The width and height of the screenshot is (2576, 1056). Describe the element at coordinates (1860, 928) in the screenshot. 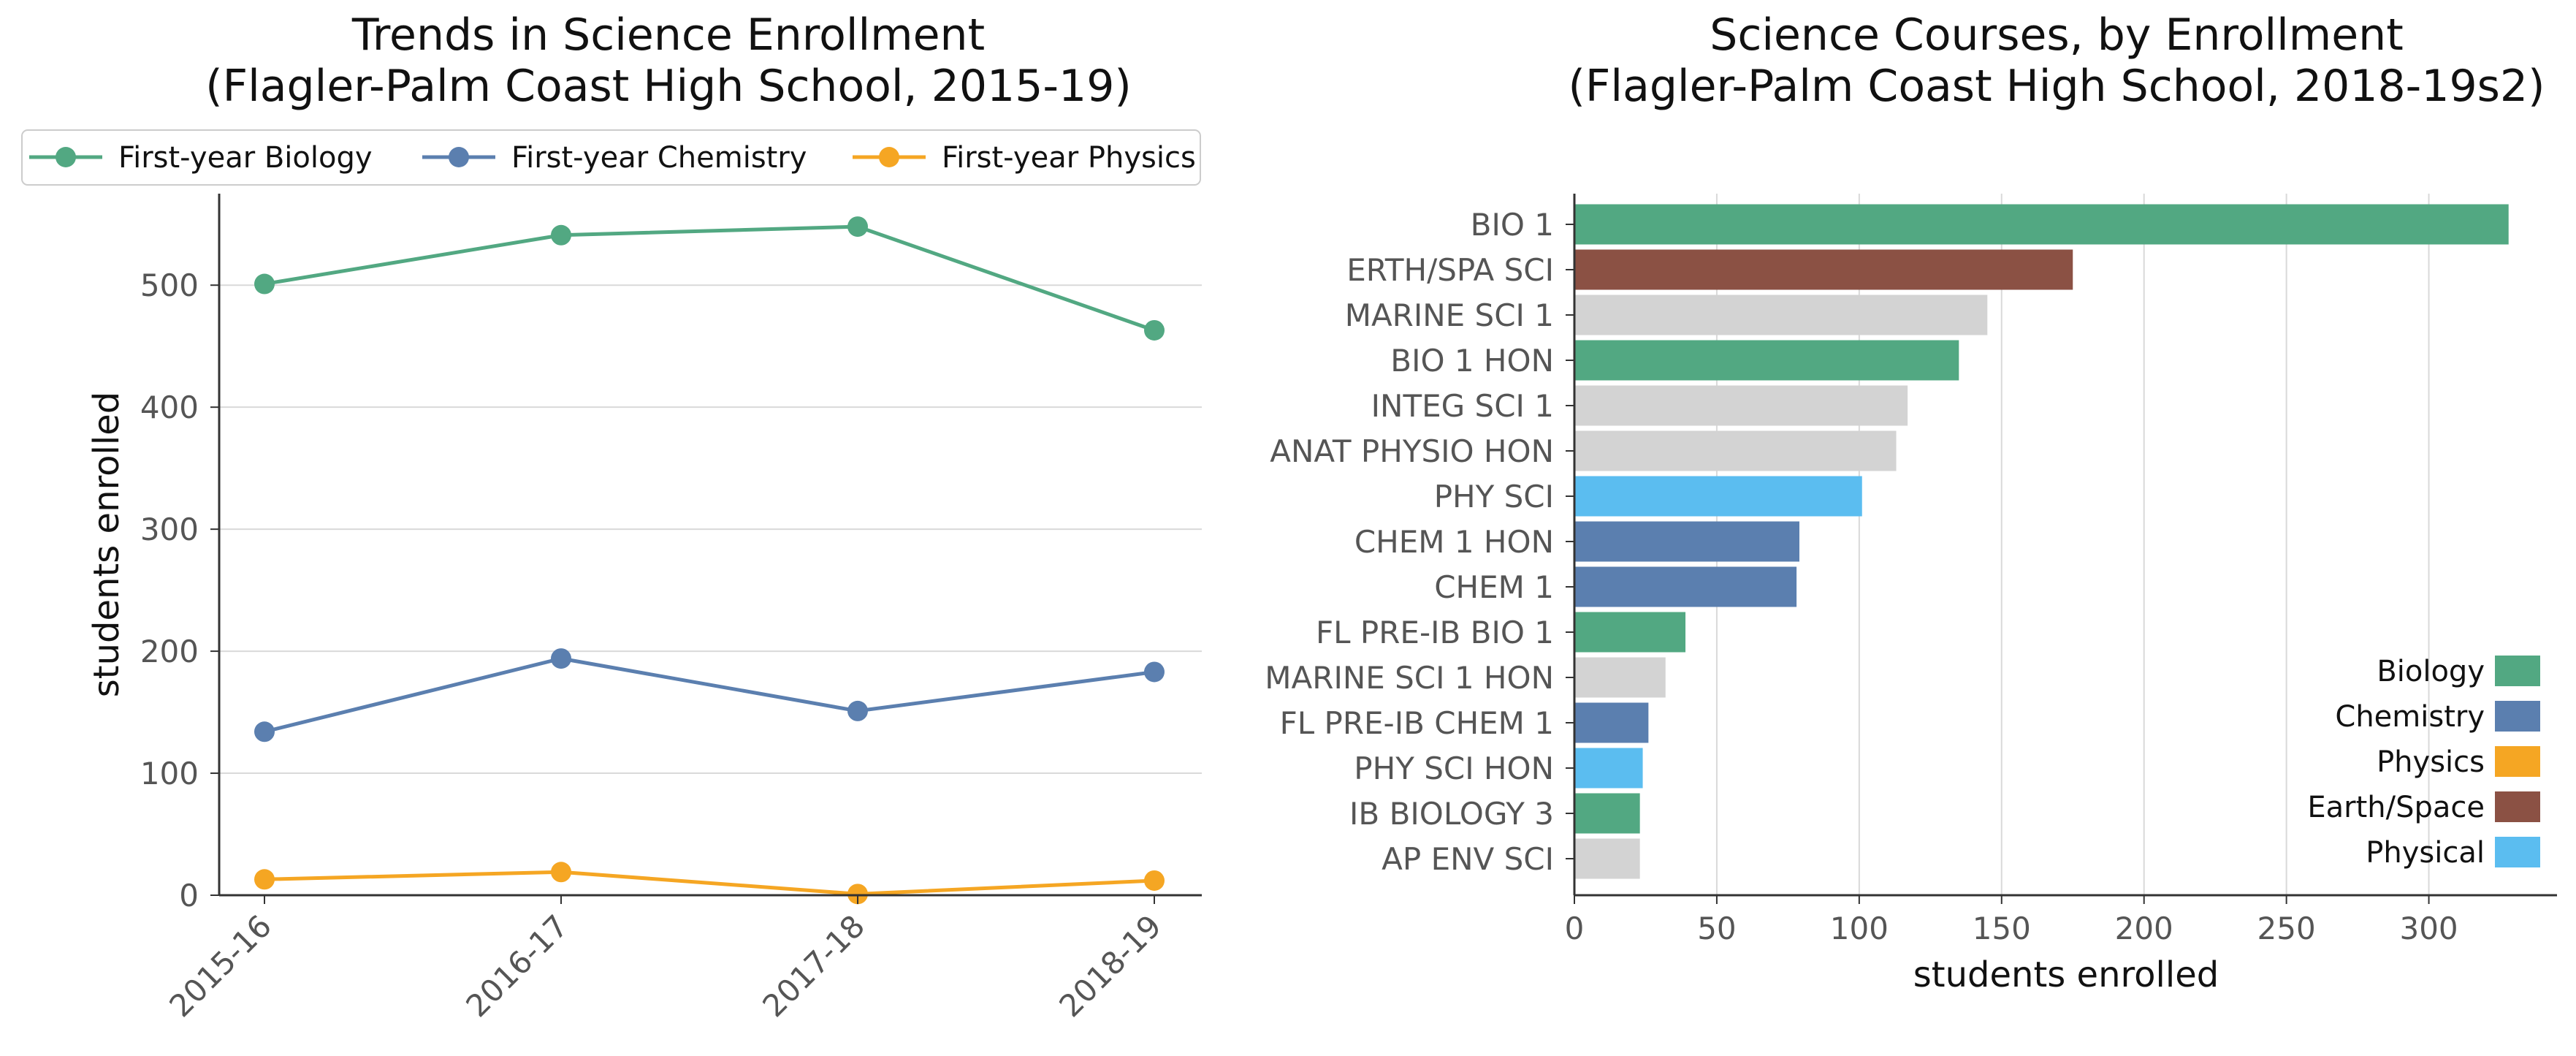

I see `right-x-tick-label: 100` at that location.